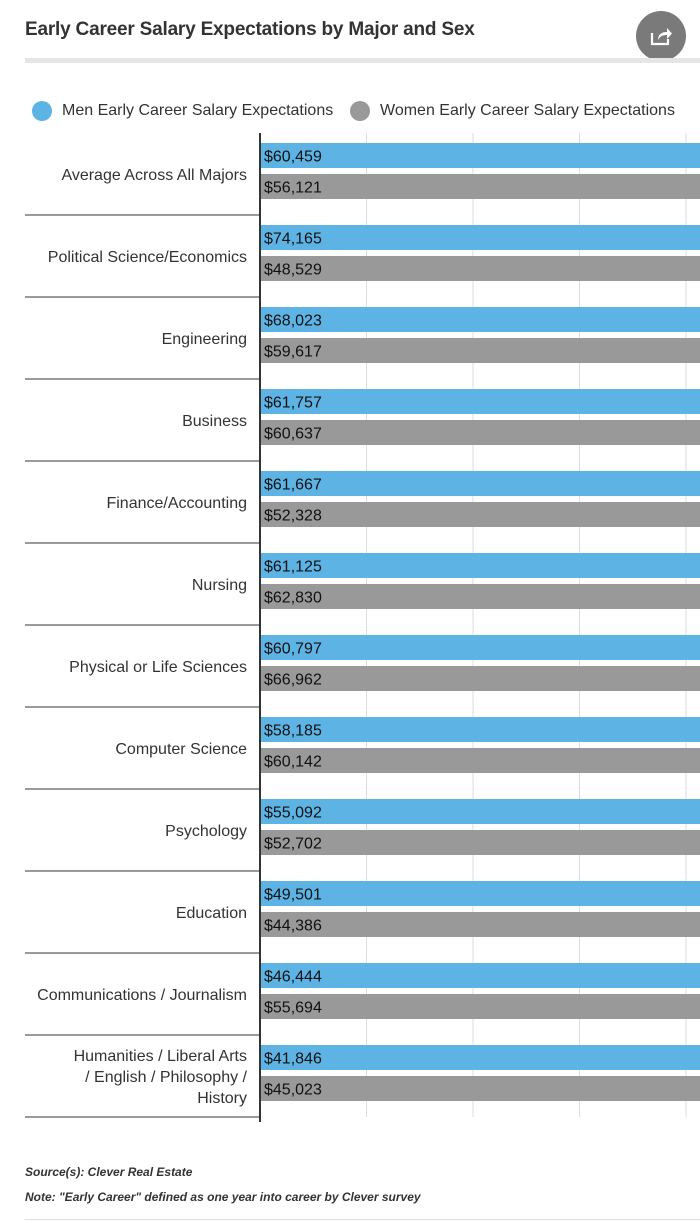  I want to click on data-label-men: $58,185, so click(293, 731).